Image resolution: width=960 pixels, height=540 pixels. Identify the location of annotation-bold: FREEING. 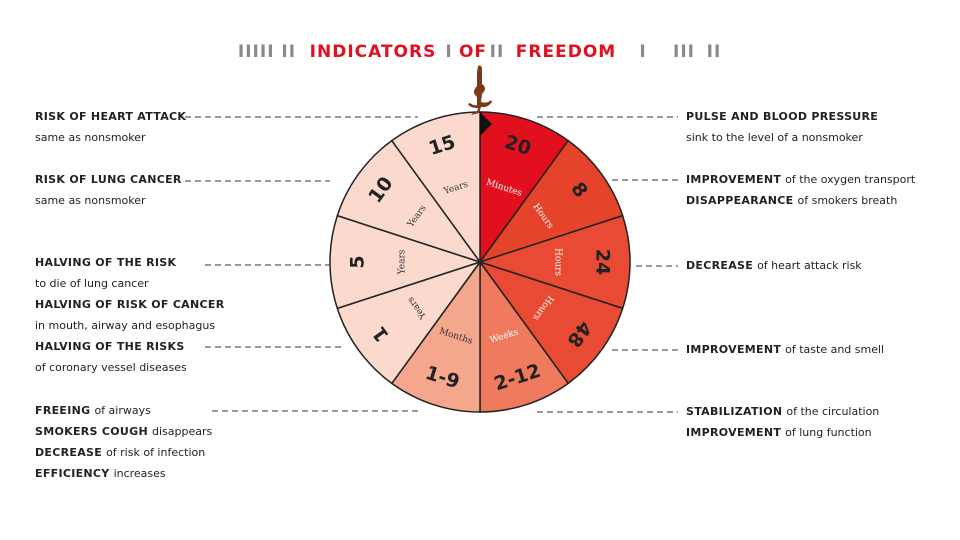
(63, 410).